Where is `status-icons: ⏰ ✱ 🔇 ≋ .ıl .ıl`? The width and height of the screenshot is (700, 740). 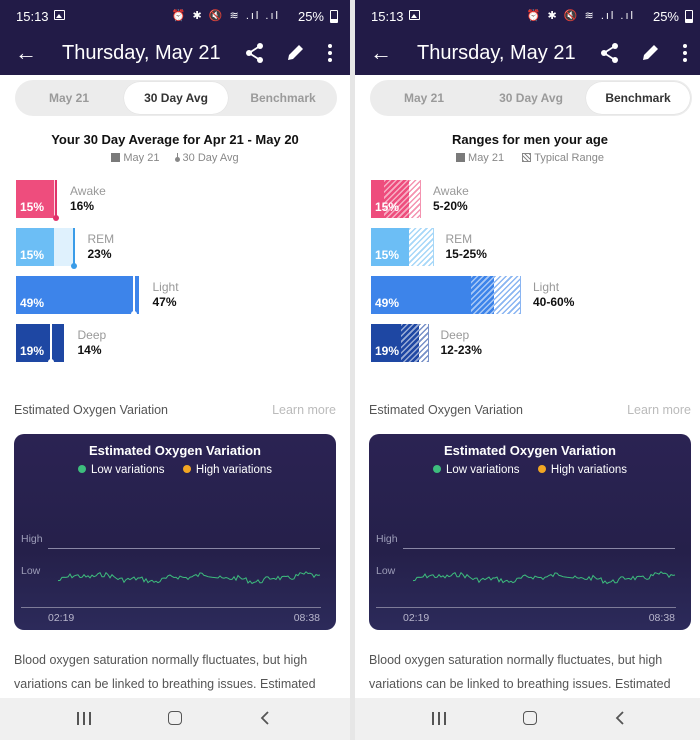
status-icons: ⏰ ✱ 🔇 ≋ .ıl .ıl is located at coordinates (225, 16).